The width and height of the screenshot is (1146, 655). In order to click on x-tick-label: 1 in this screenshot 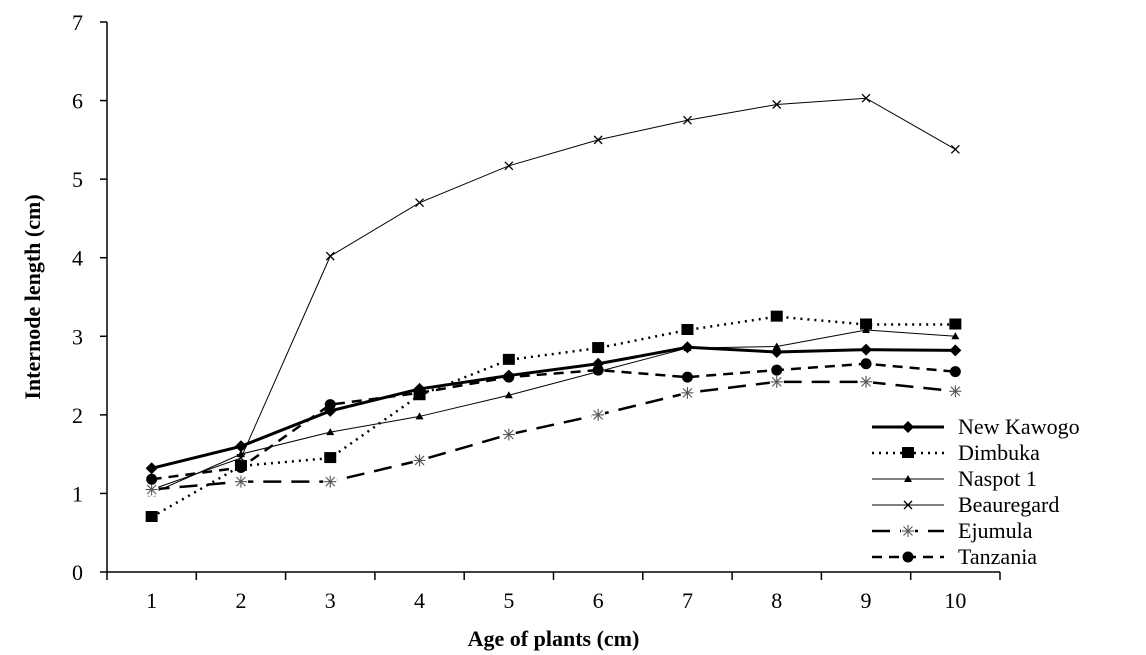, I will do `click(151, 600)`.